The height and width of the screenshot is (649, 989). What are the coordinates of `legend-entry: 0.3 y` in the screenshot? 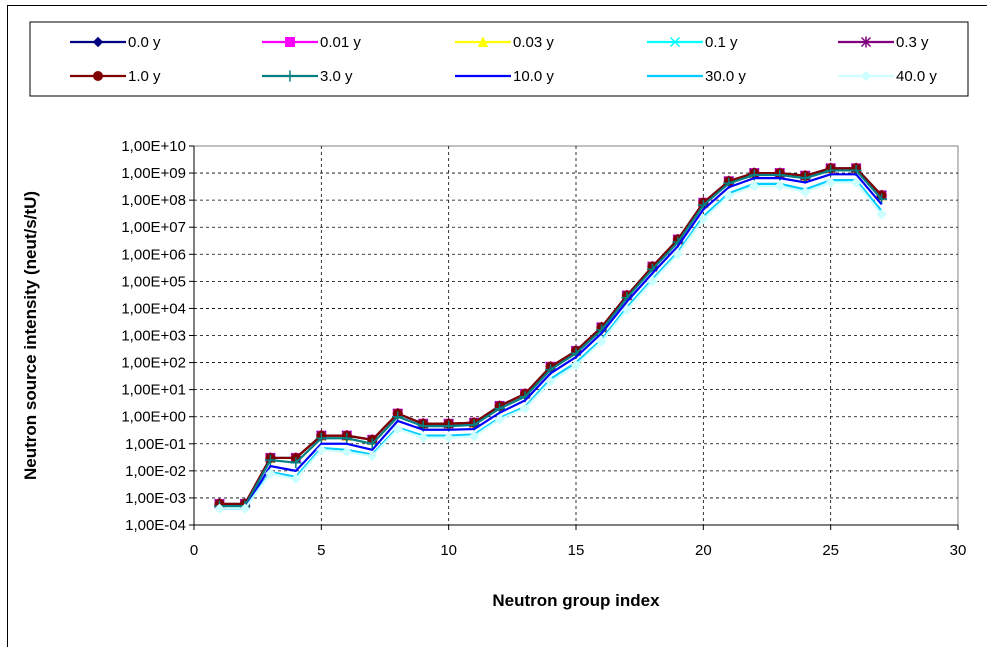 It's located at (883, 42).